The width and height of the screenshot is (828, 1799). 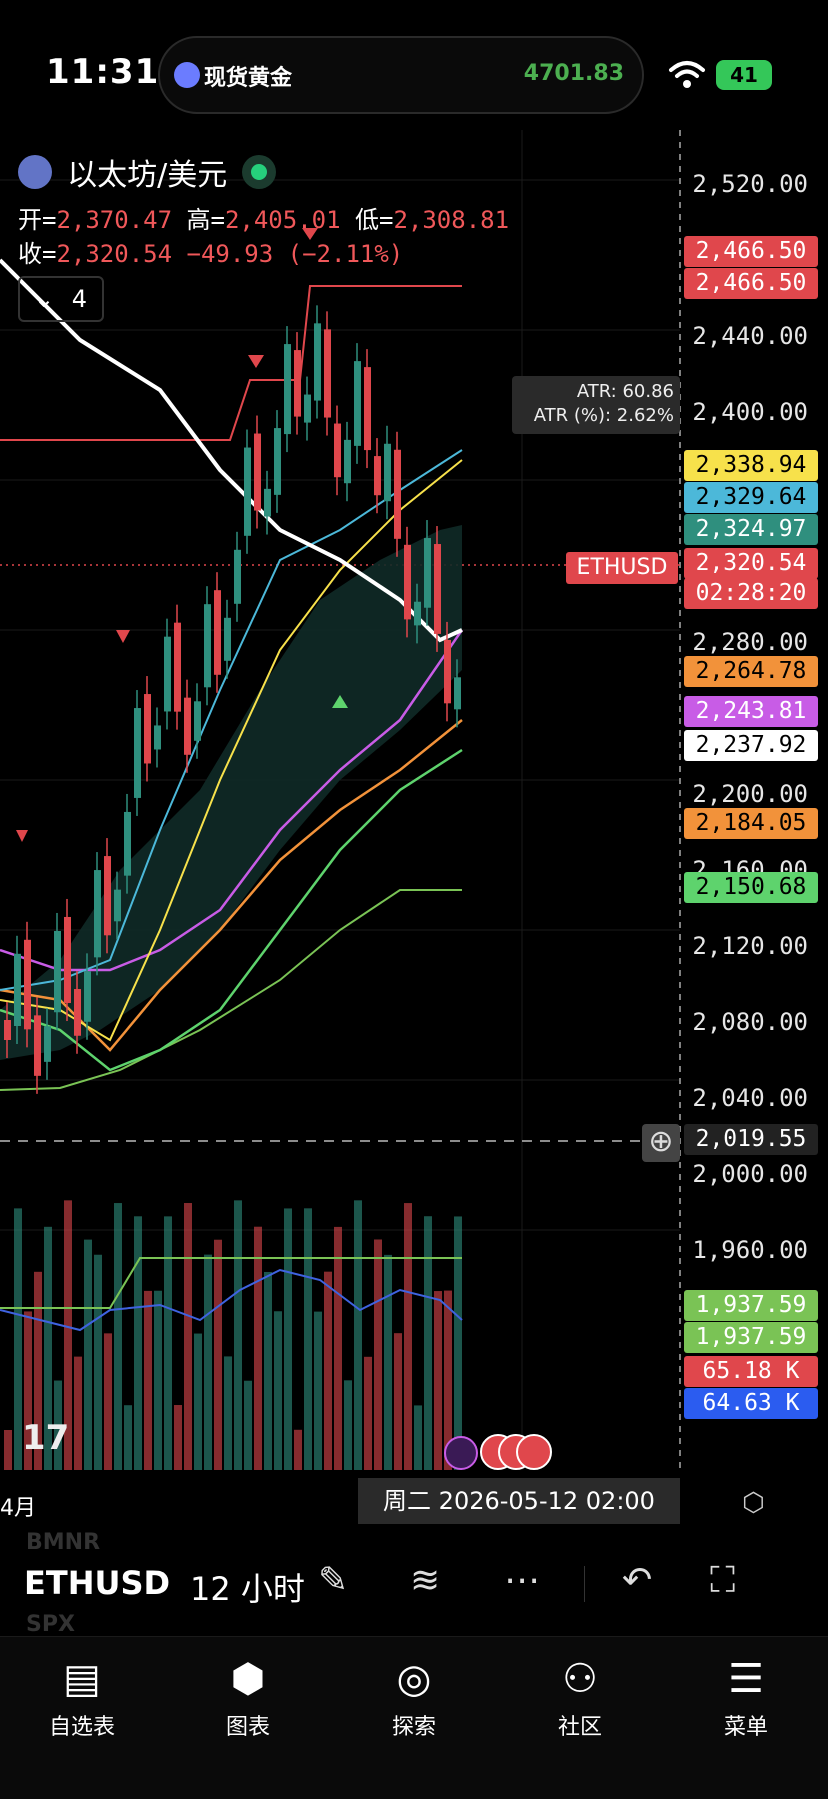 I want to click on settings-gear-icon: ⬡, so click(x=753, y=1503).